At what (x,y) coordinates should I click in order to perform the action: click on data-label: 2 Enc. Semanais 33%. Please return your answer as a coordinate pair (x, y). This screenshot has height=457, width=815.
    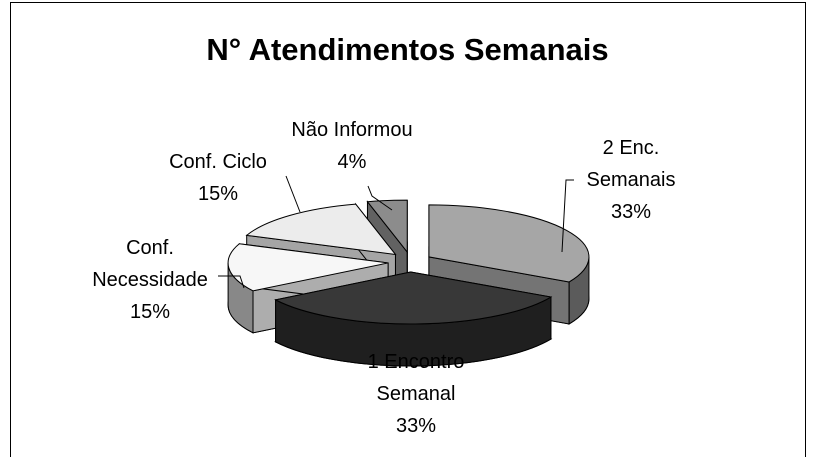
    Looking at the image, I should click on (631, 180).